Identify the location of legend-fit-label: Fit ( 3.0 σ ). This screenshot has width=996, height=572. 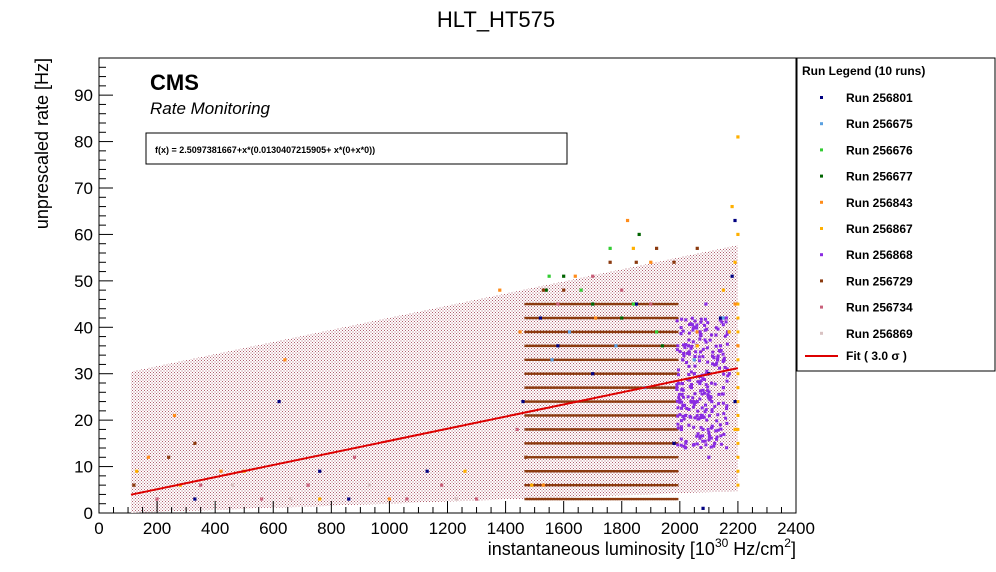
(876, 356).